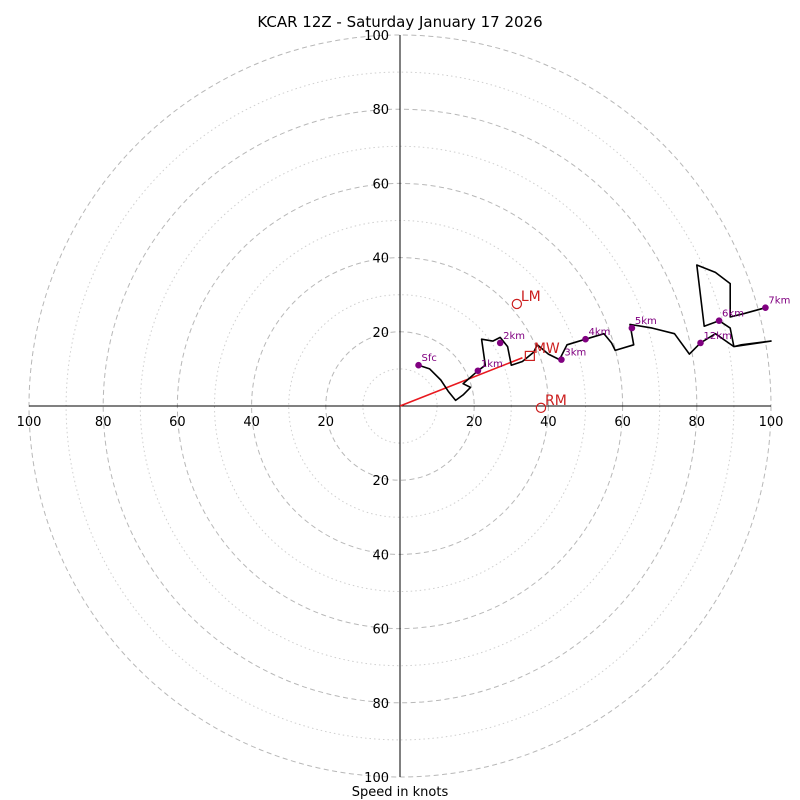 The height and width of the screenshot is (800, 800). I want to click on height-marker-5km, so click(632, 328).